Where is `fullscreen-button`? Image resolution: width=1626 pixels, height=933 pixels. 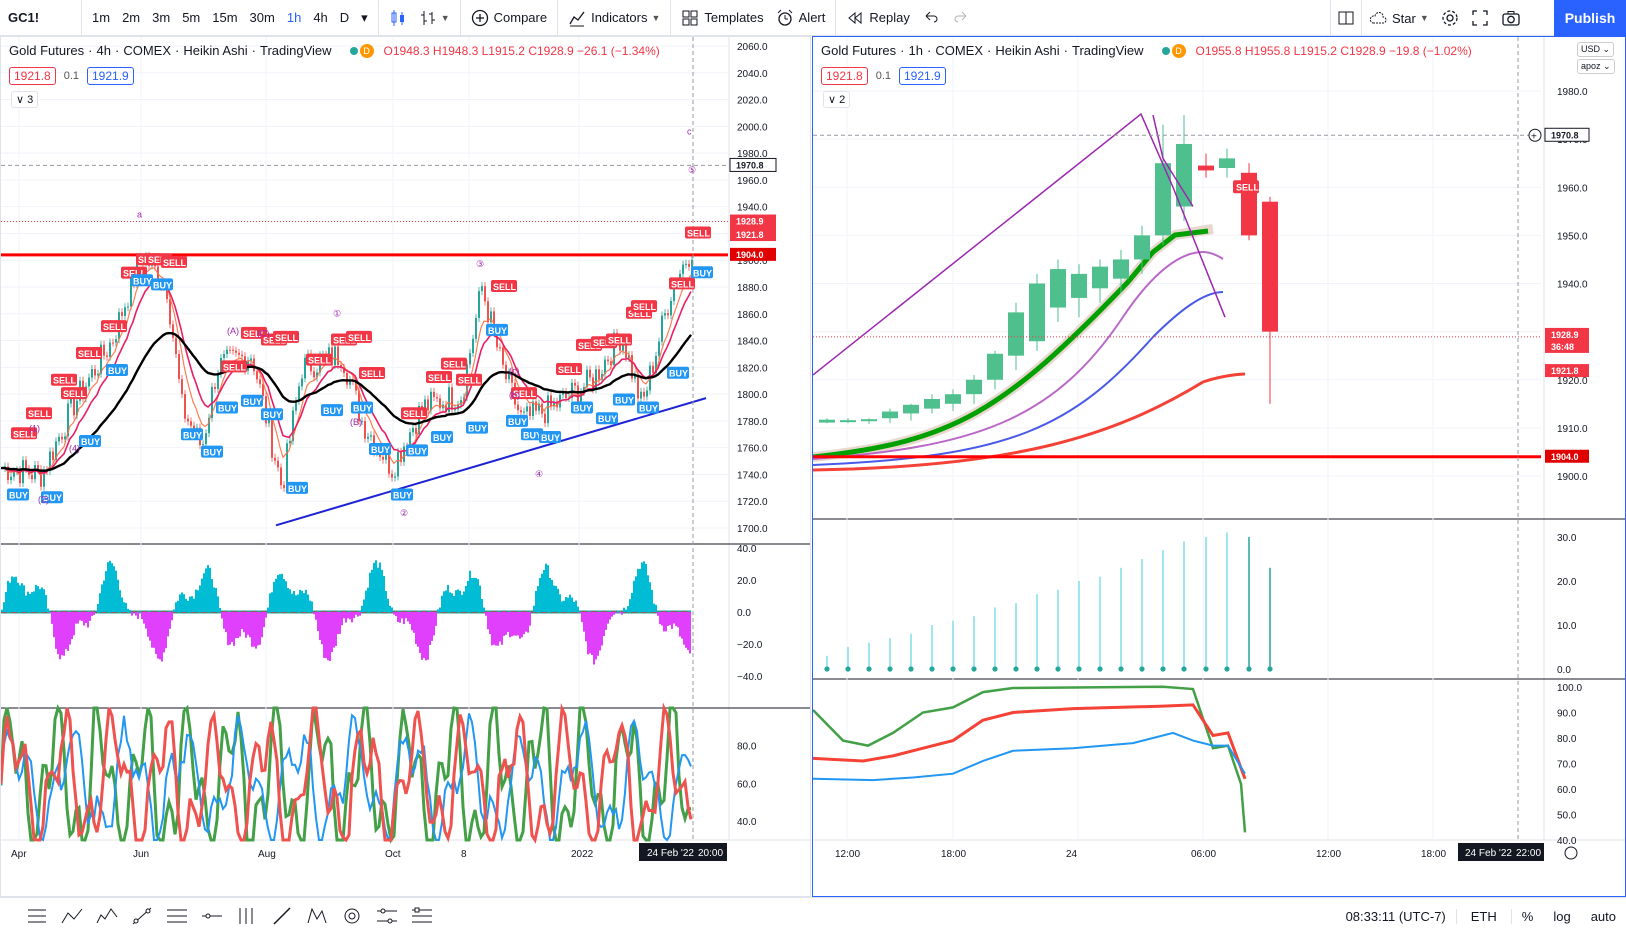 fullscreen-button is located at coordinates (1480, 18).